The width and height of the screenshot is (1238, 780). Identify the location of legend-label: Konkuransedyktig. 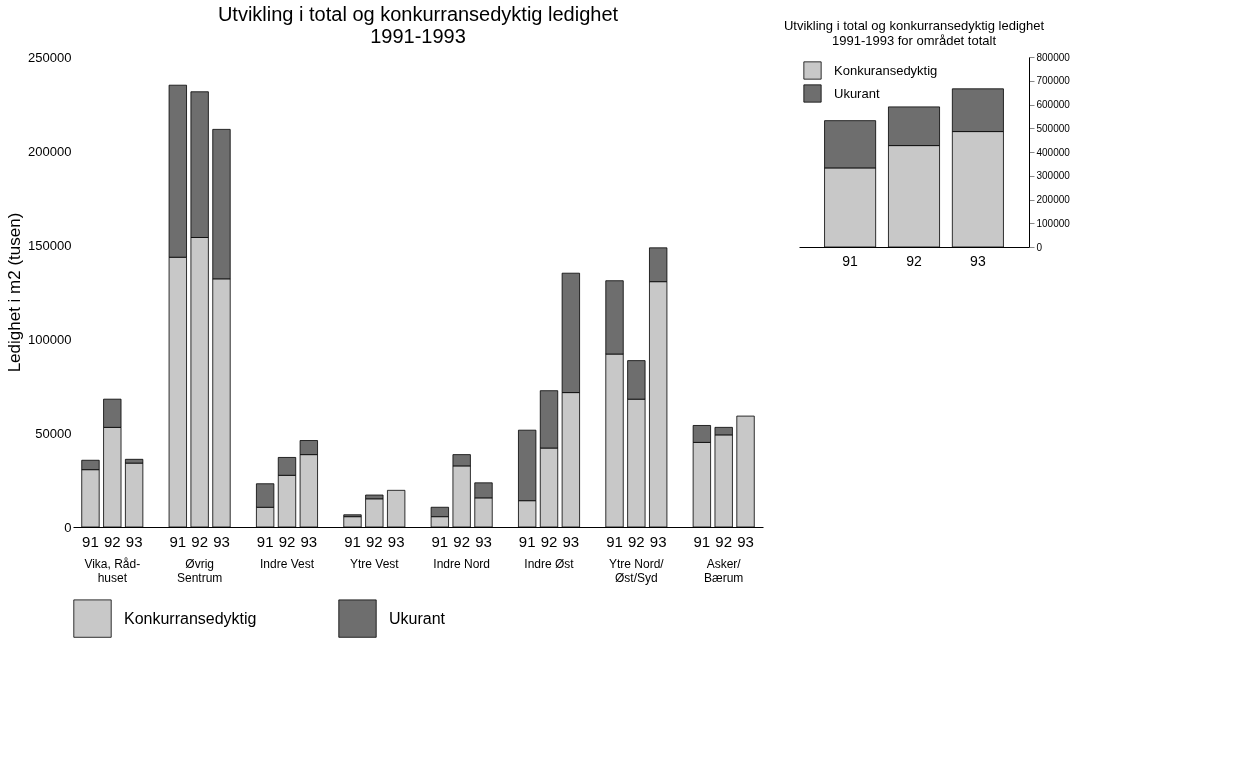
(886, 70).